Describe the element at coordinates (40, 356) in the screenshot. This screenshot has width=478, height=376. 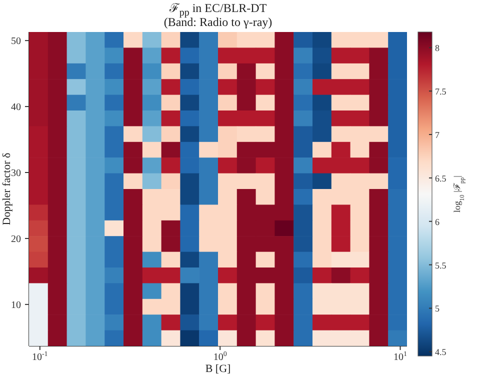
I see `x-tick-label: 10$^{-1}$` at that location.